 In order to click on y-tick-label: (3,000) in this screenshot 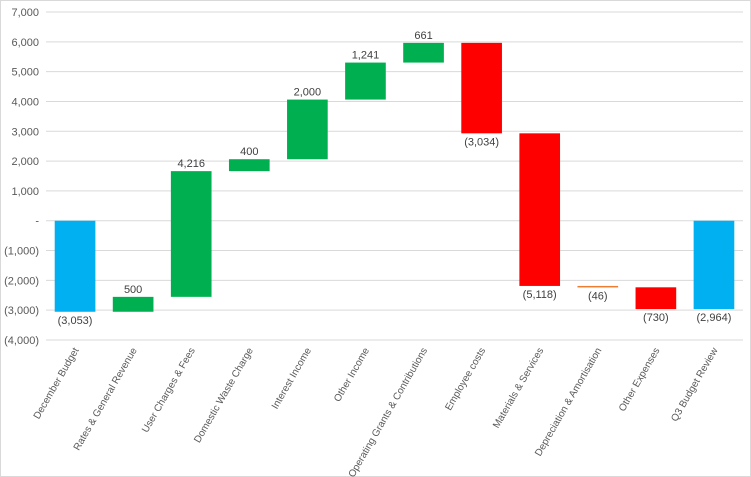, I will do `click(21, 311)`.